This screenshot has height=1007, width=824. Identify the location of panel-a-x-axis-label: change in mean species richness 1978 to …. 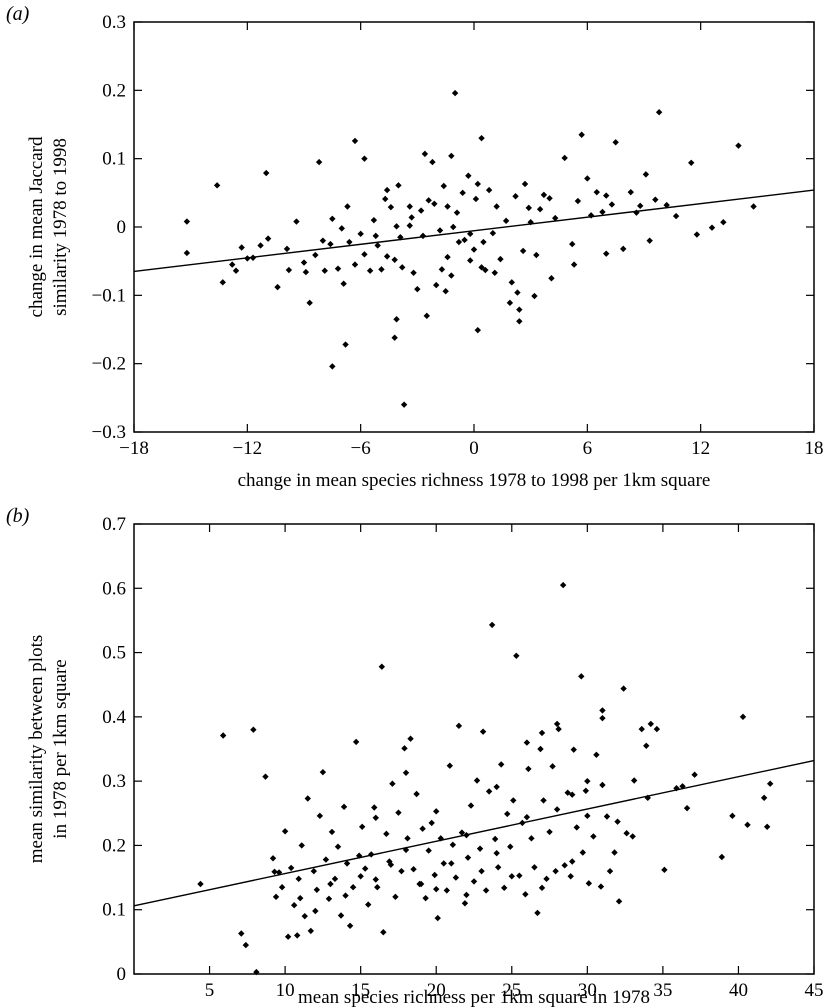
(474, 480).